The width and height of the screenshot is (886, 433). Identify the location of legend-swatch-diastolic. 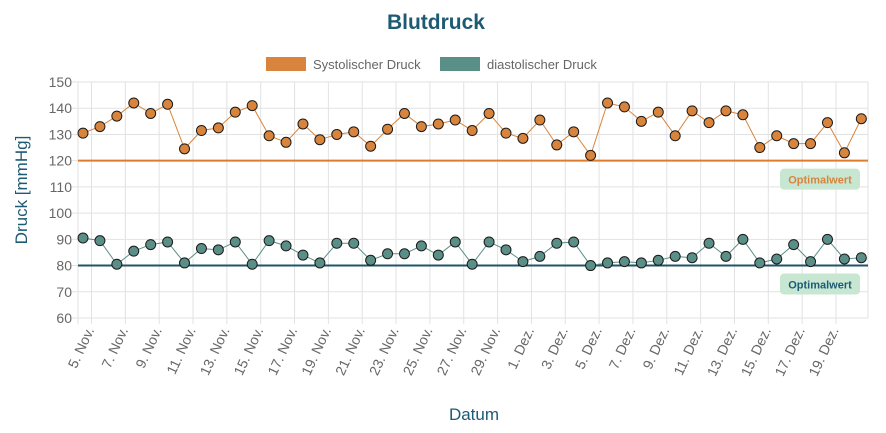
(460, 64).